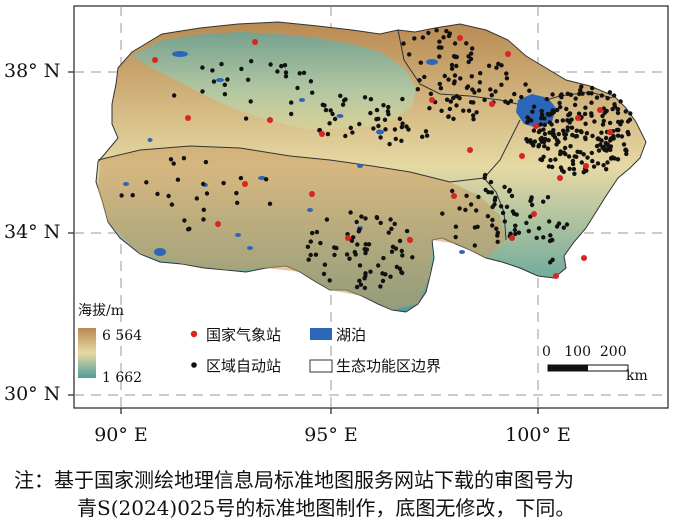 Image resolution: width=700 pixels, height=530 pixels. Describe the element at coordinates (101, 311) in the screenshot. I see `elevation-legend-title: 海拔/m` at that location.